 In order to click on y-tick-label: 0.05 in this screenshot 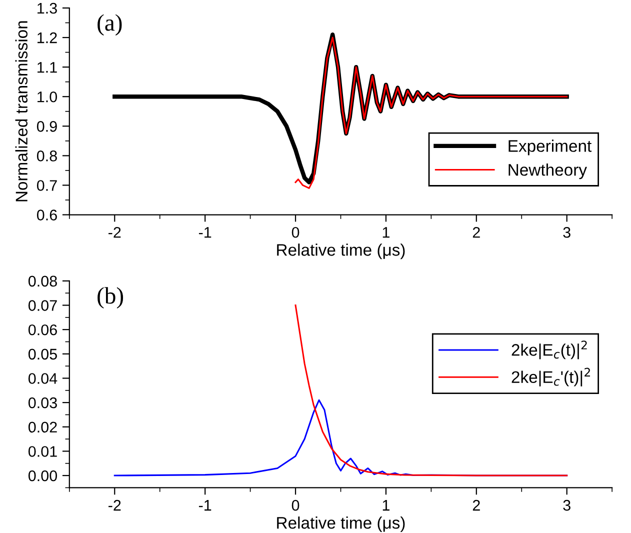, I will do `click(42, 354)`.